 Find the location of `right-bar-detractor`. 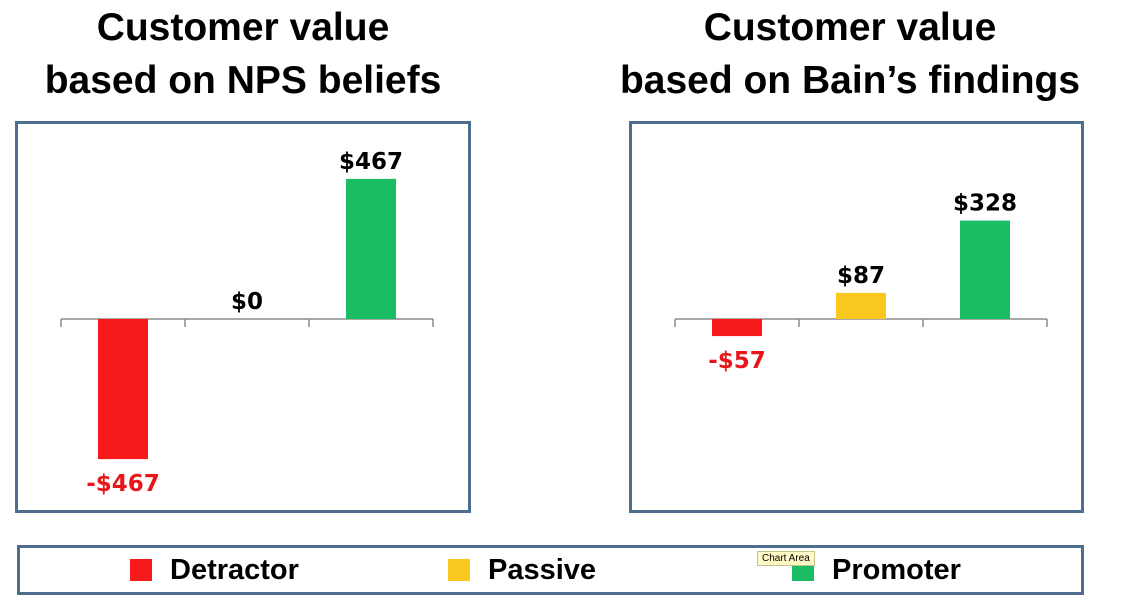

right-bar-detractor is located at coordinates (737, 328).